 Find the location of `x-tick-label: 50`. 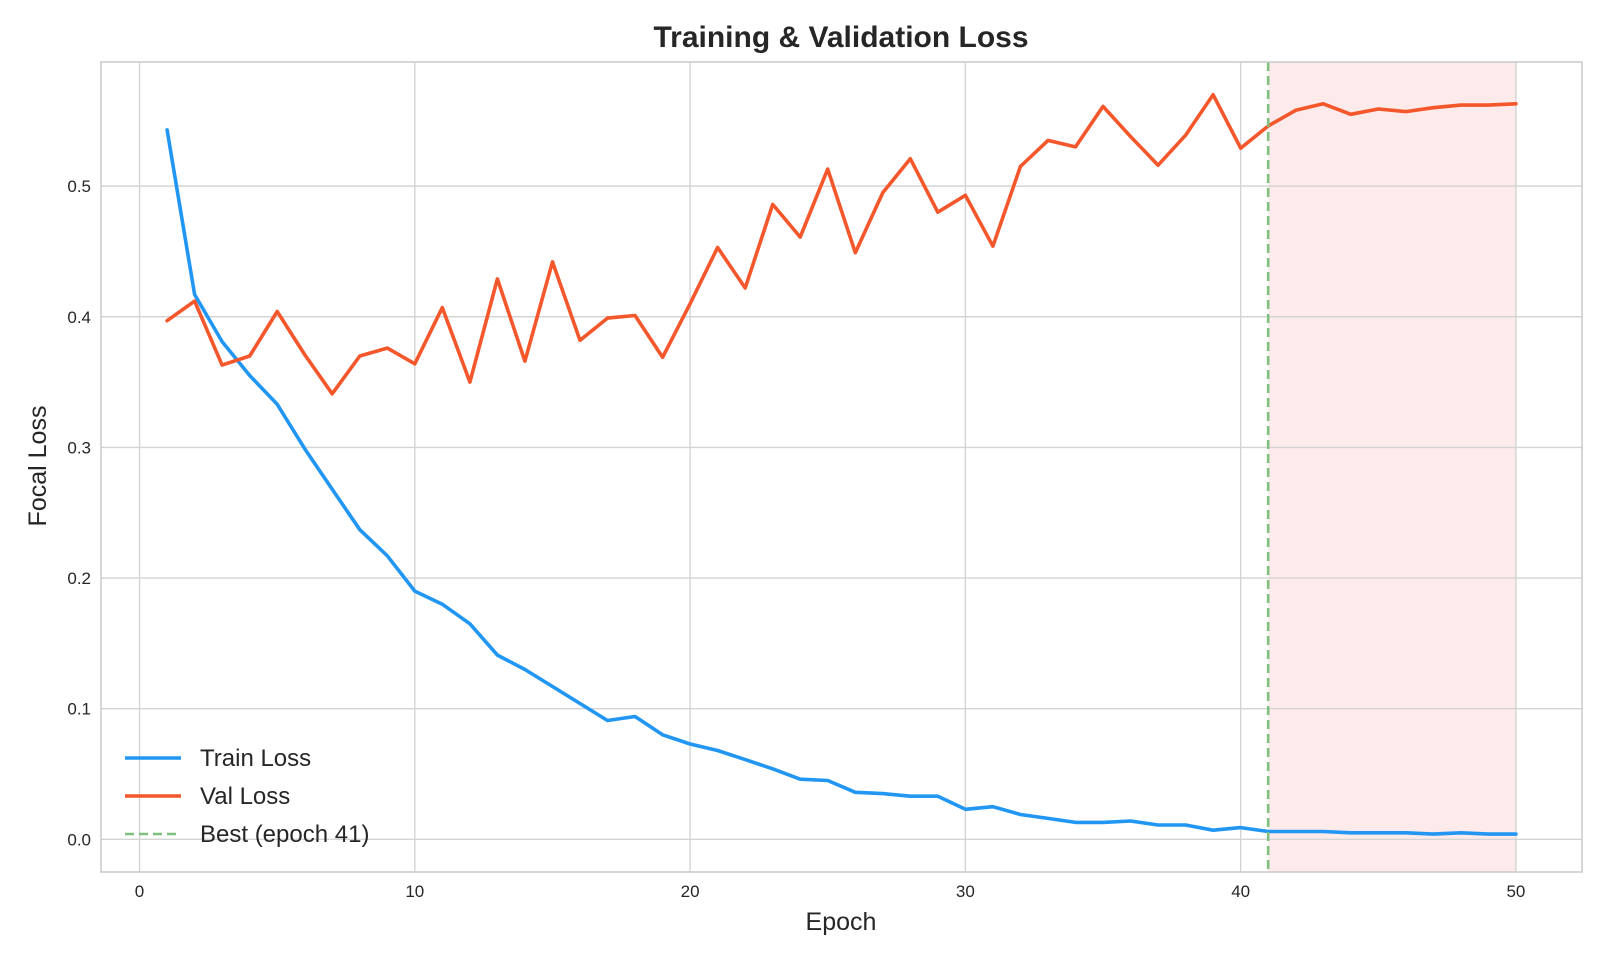

x-tick-label: 50 is located at coordinates (1515, 891).